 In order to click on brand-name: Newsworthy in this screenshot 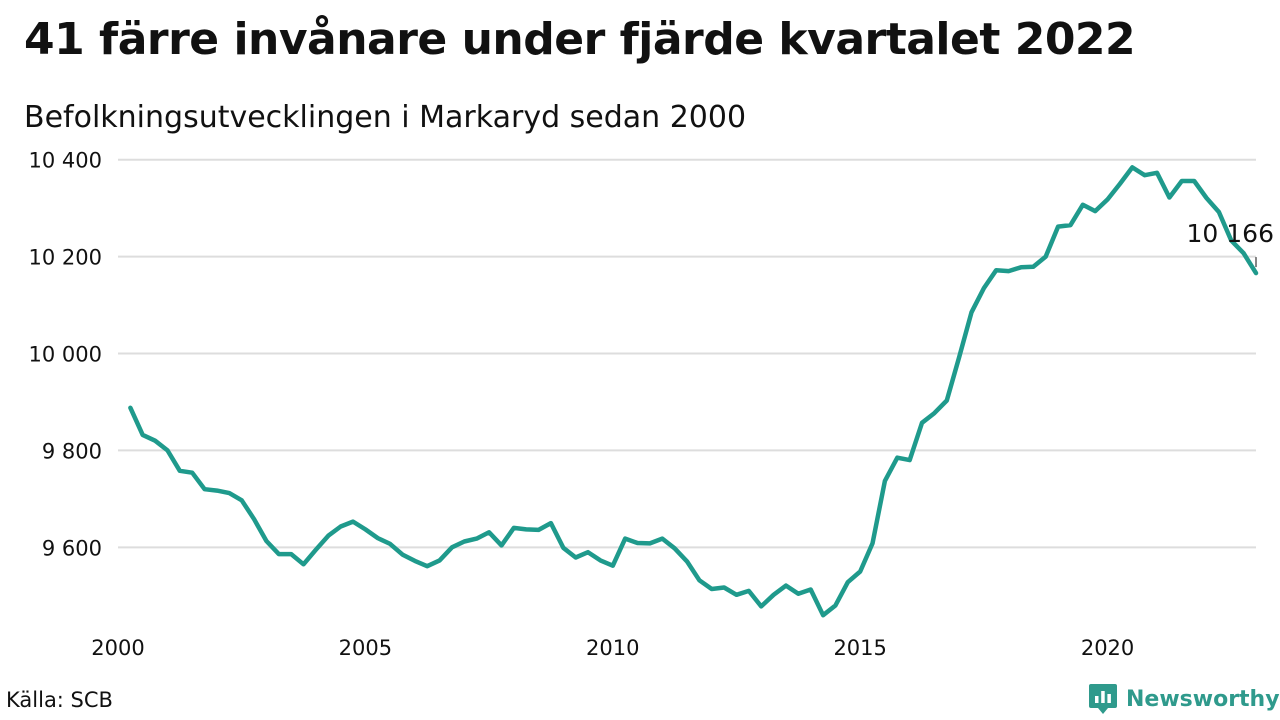, I will do `click(1203, 699)`.